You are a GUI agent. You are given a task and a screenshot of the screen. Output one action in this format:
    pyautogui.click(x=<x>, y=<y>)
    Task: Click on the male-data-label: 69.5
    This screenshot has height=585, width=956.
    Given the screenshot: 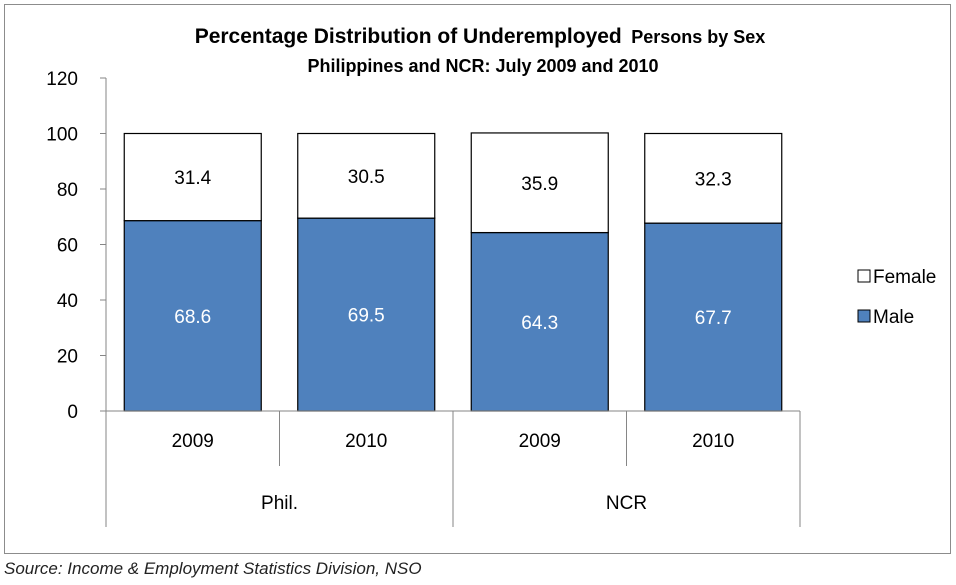 What is the action you would take?
    pyautogui.click(x=366, y=316)
    